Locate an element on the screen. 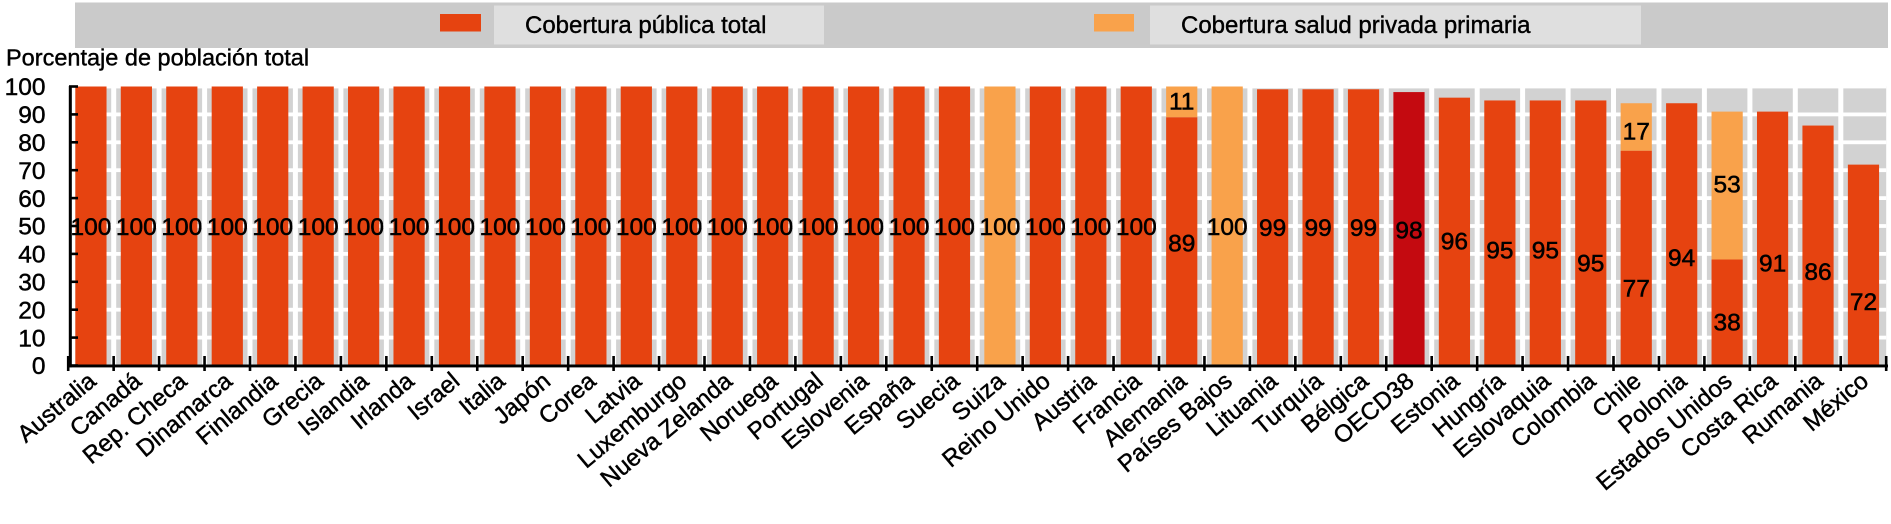 The width and height of the screenshot is (1891, 524). svg-text: 96 is located at coordinates (1454, 242).